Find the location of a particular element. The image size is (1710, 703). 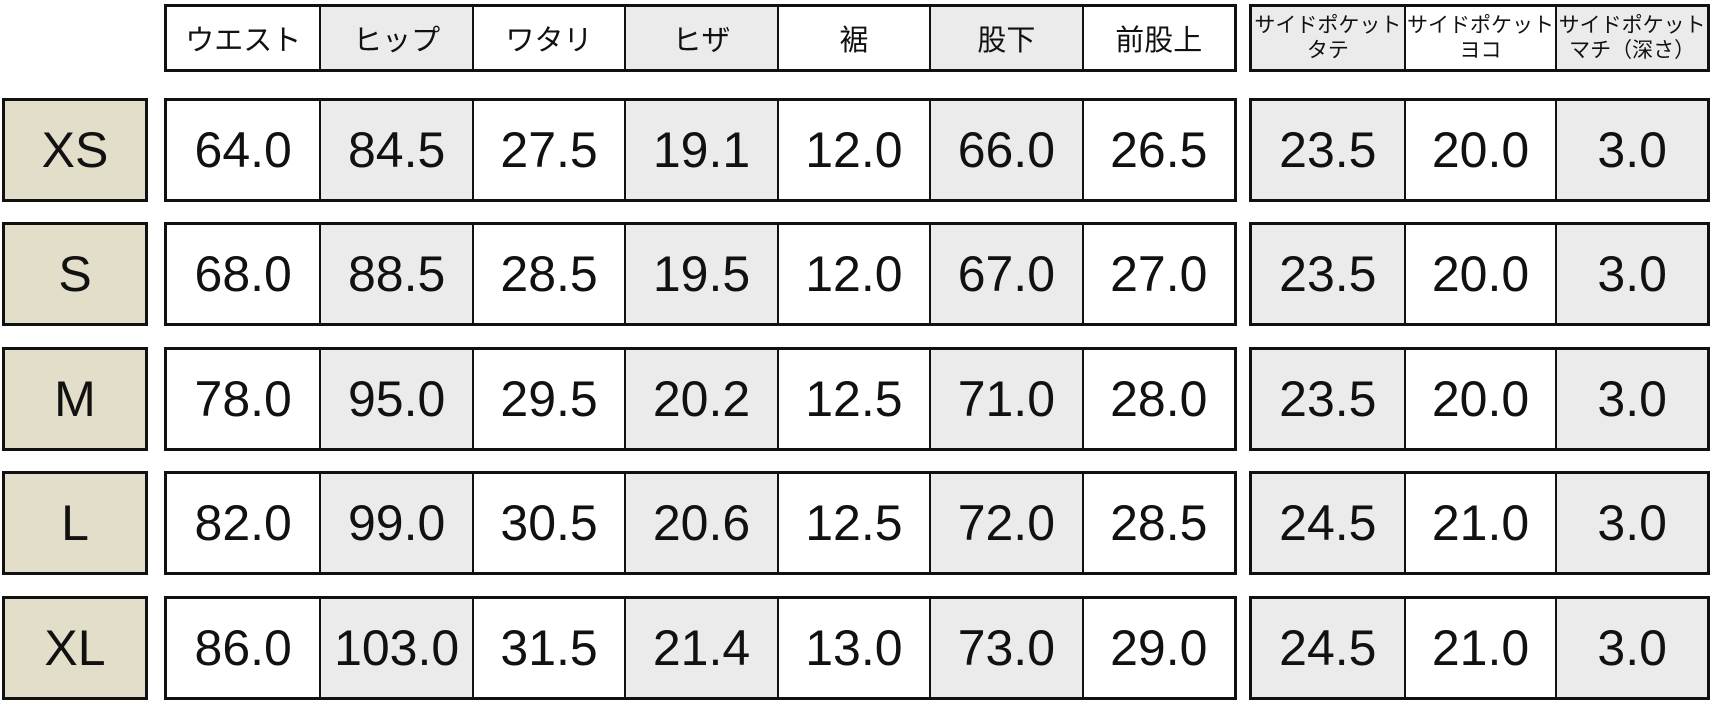

table-cell: 73.0 is located at coordinates (1005, 648).